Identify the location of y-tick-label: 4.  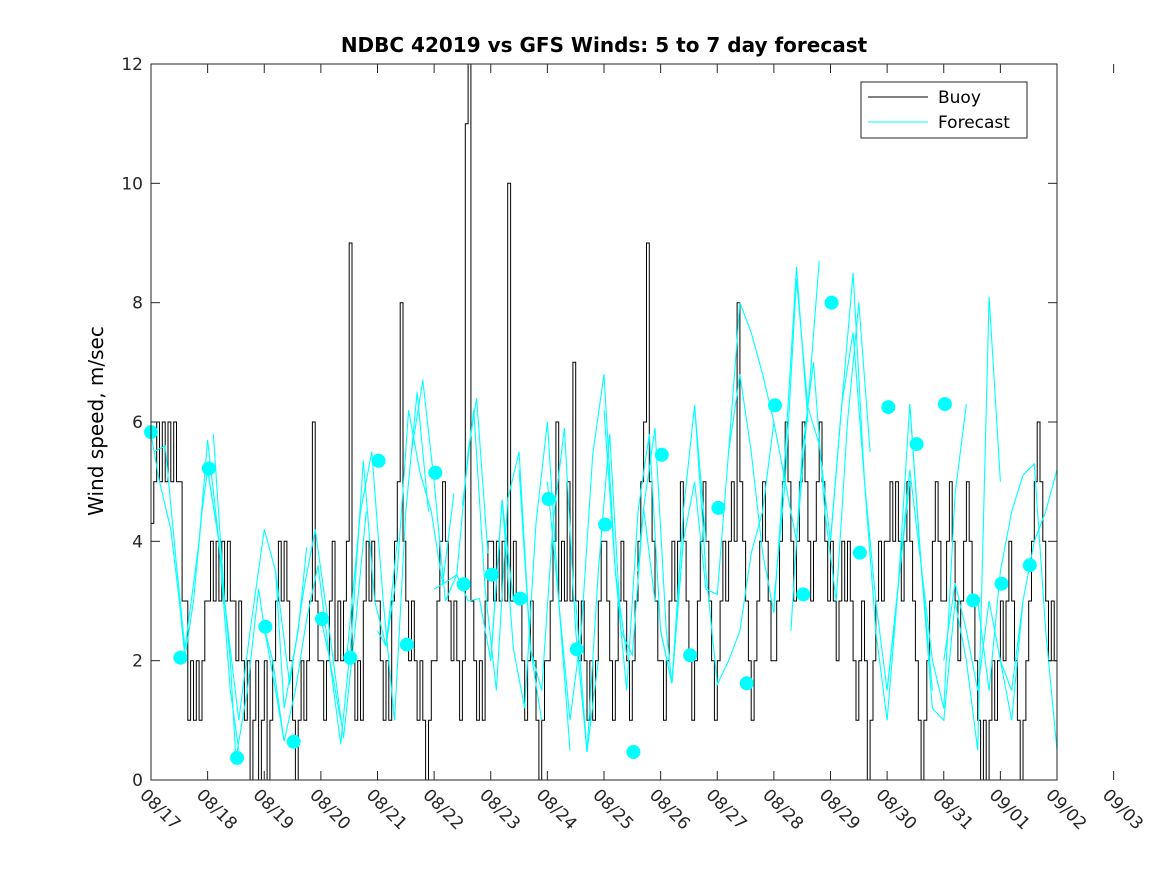
(137, 542).